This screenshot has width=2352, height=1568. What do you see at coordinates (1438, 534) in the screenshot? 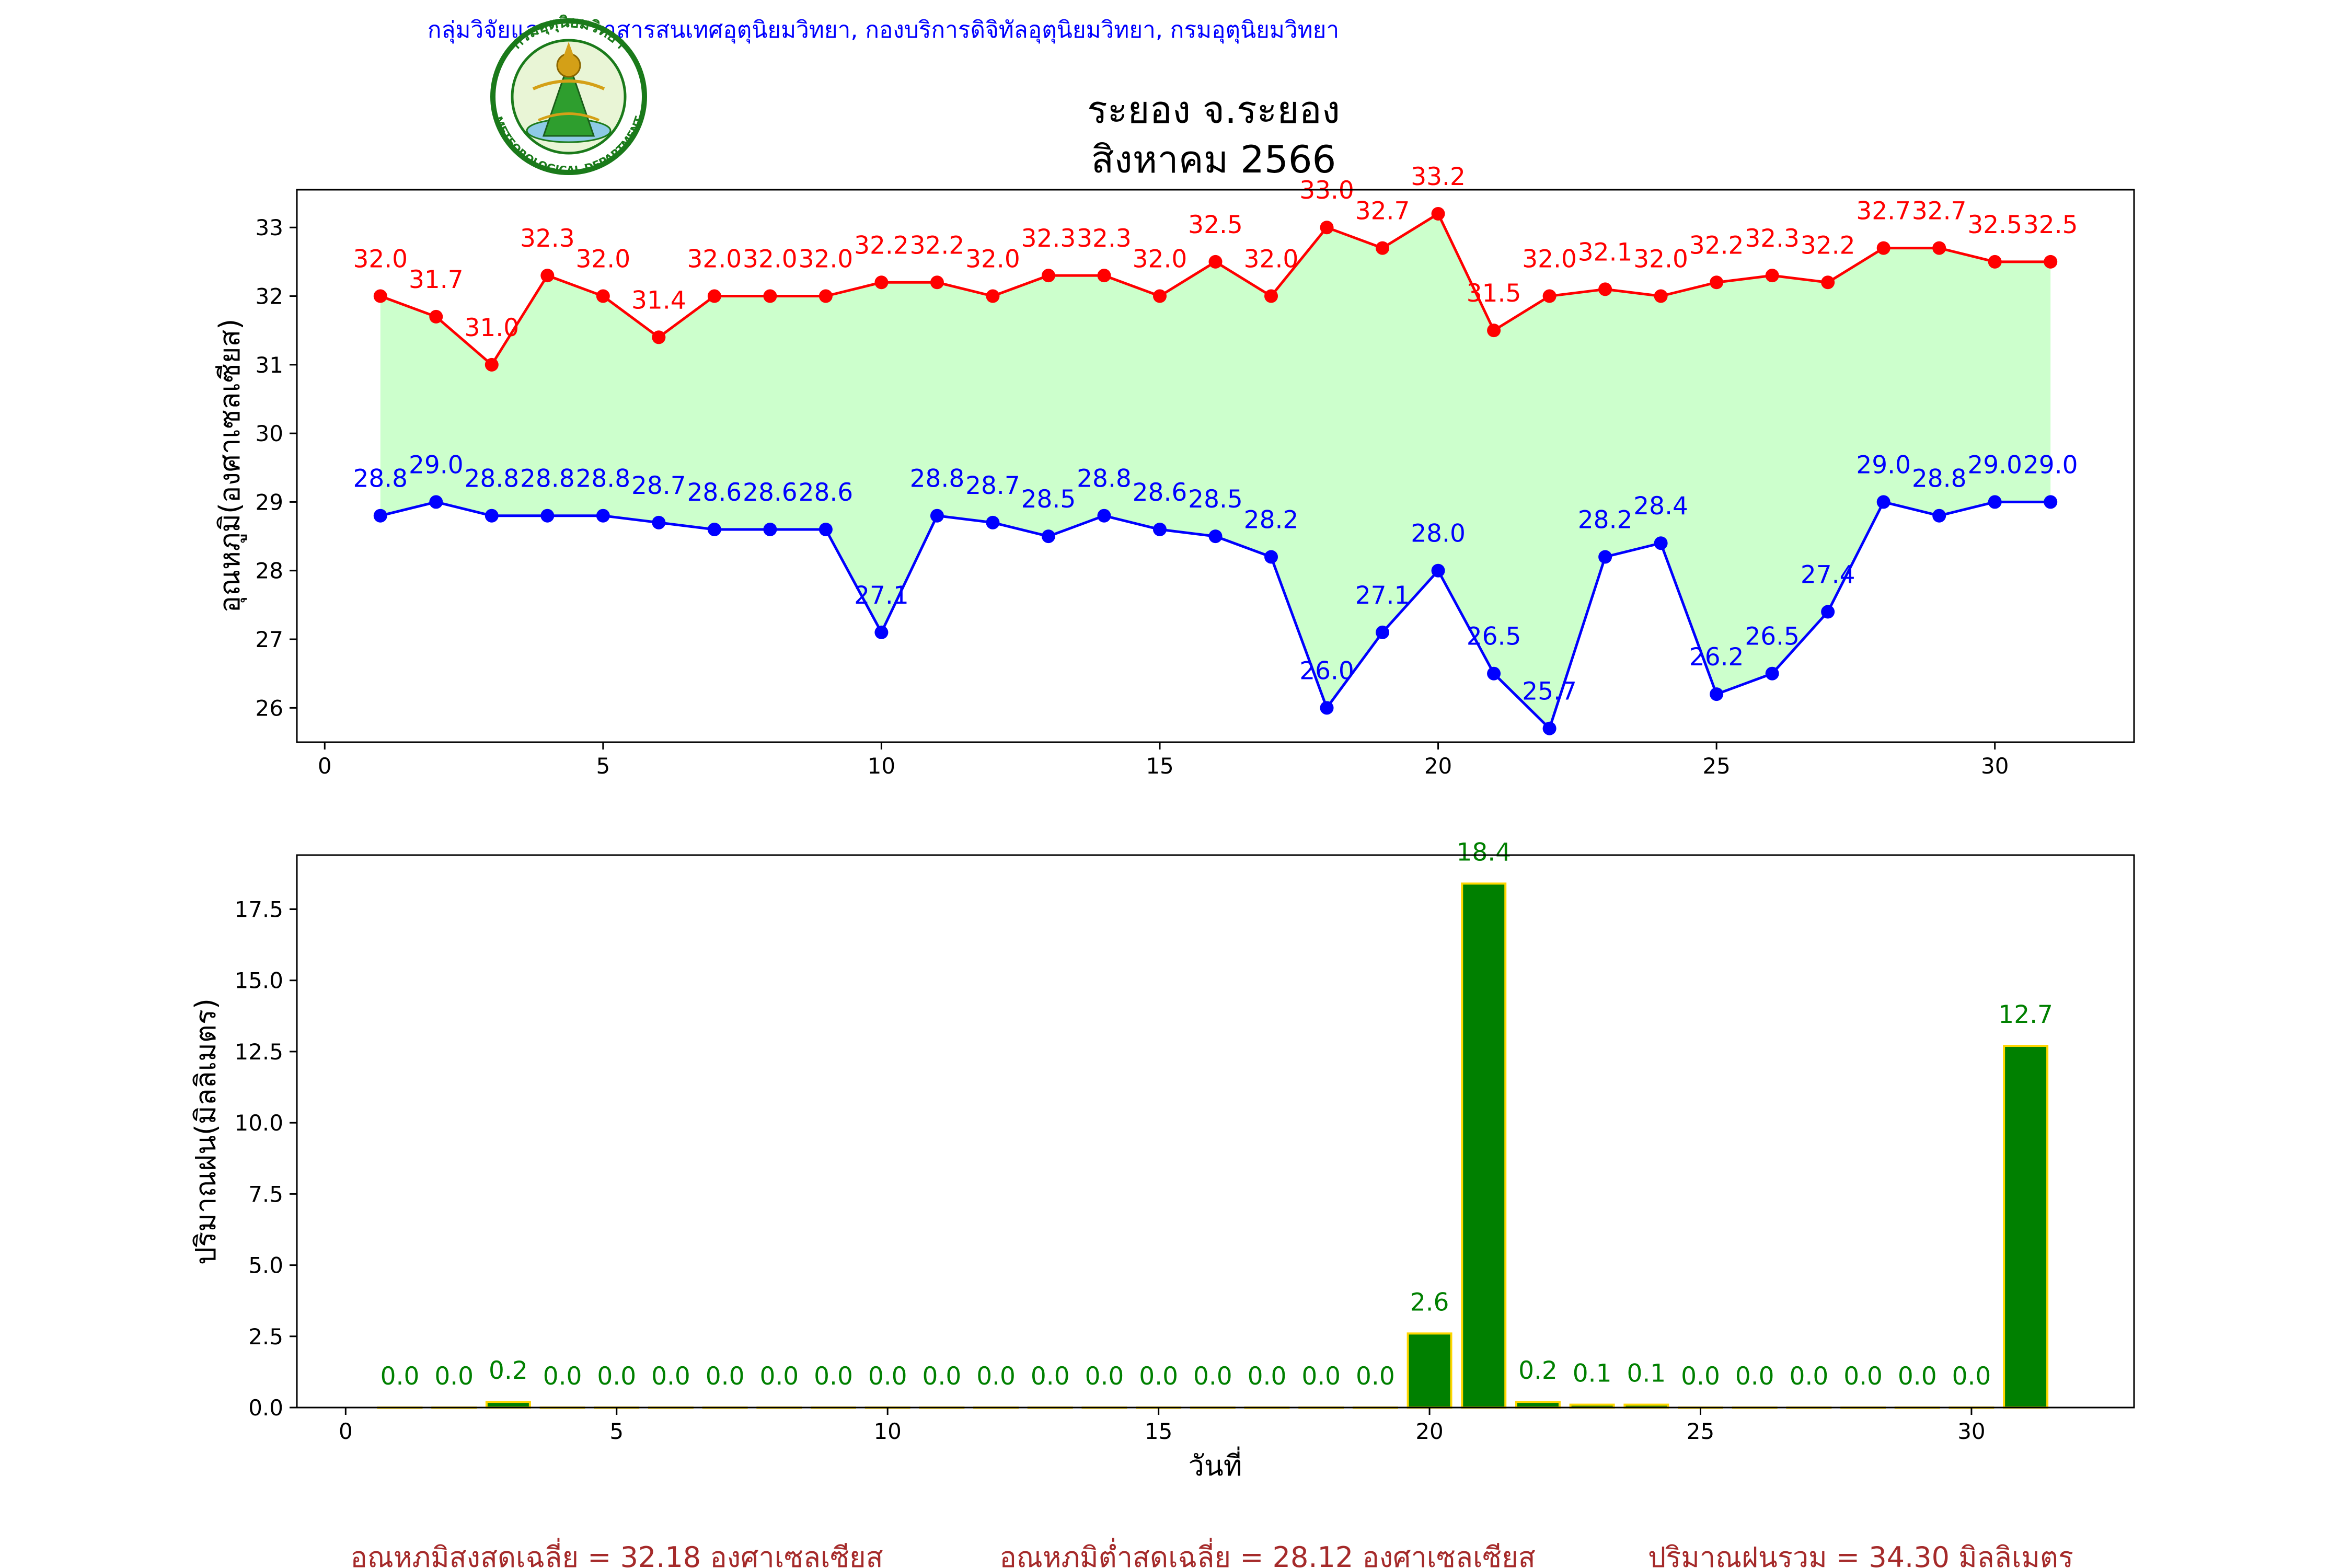
I see `min-temp-data-label: 28.0` at bounding box center [1438, 534].